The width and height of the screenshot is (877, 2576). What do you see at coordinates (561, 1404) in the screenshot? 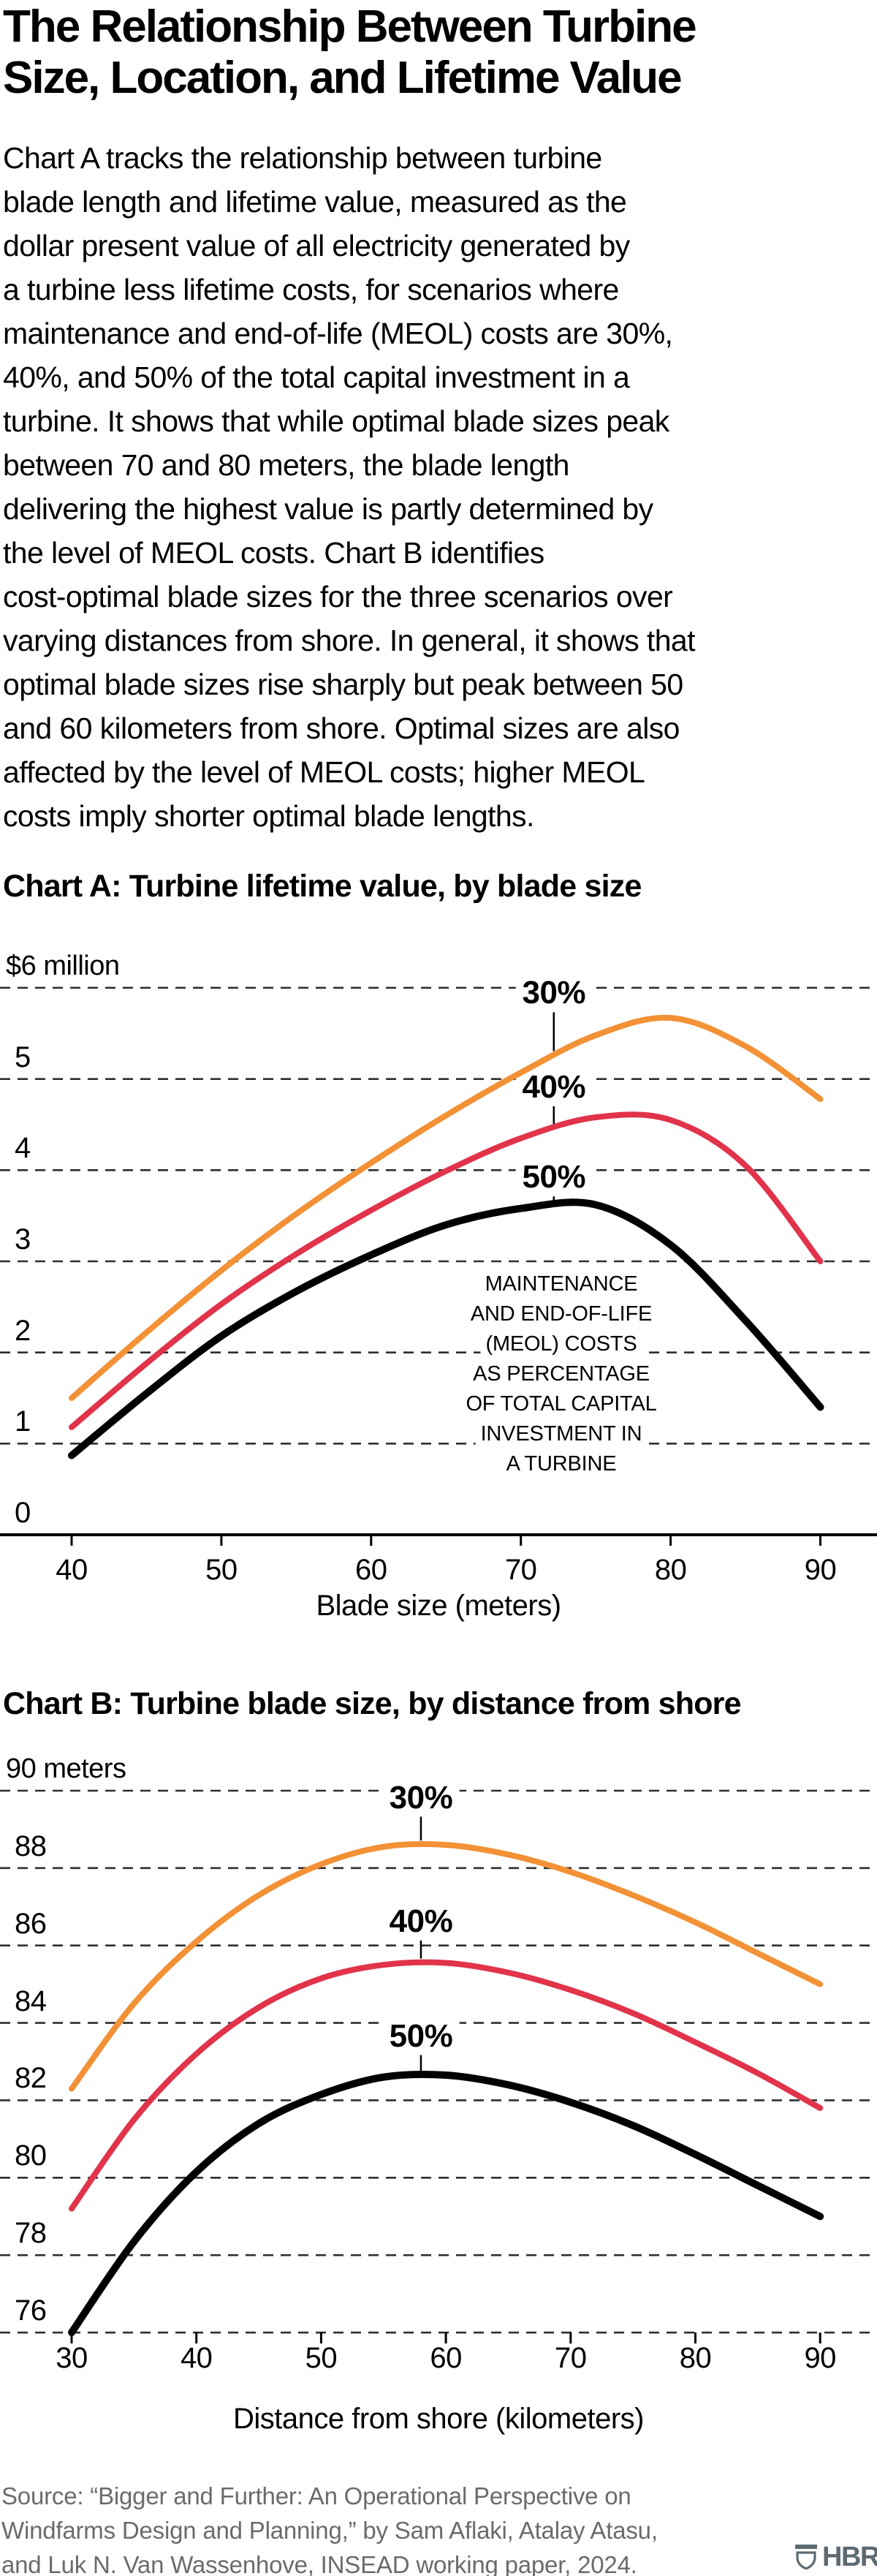
I see `chart-a-annotation-line-5: OF TOTAL CAPITAL` at bounding box center [561, 1404].